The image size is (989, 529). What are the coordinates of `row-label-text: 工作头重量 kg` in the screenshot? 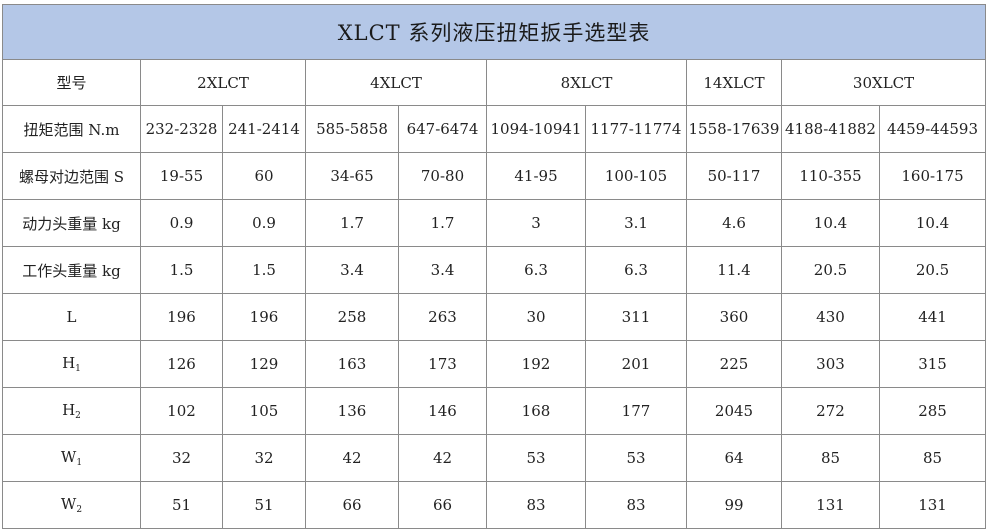 It's located at (71, 270).